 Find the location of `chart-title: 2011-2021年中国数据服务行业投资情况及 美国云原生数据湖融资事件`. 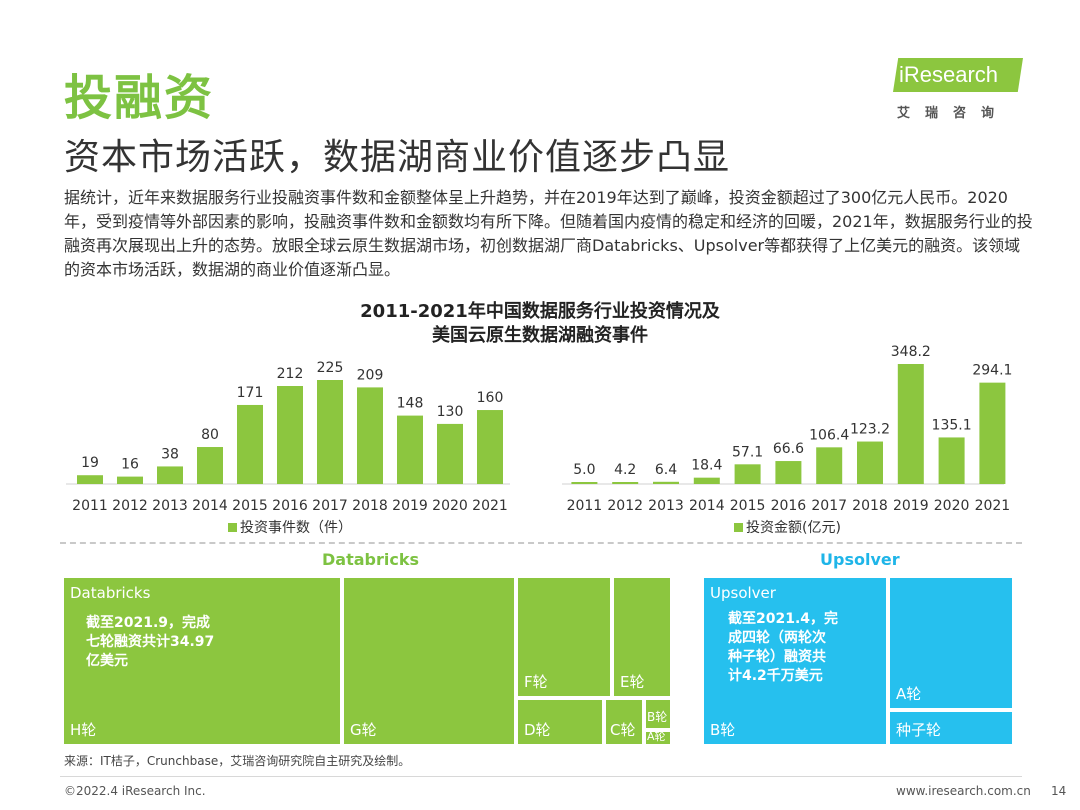

chart-title: 2011-2021年中国数据服务行业投资情况及 美国云原生数据湖融资事件 is located at coordinates (540, 324).